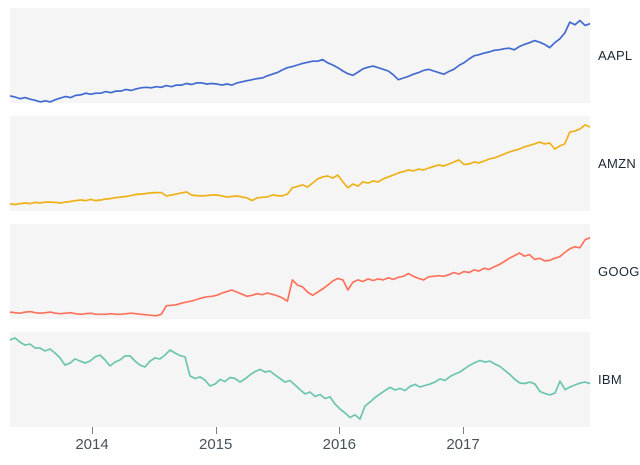 This screenshot has width=640, height=465. What do you see at coordinates (617, 163) in the screenshot?
I see `series-label-amzn: AMZN` at bounding box center [617, 163].